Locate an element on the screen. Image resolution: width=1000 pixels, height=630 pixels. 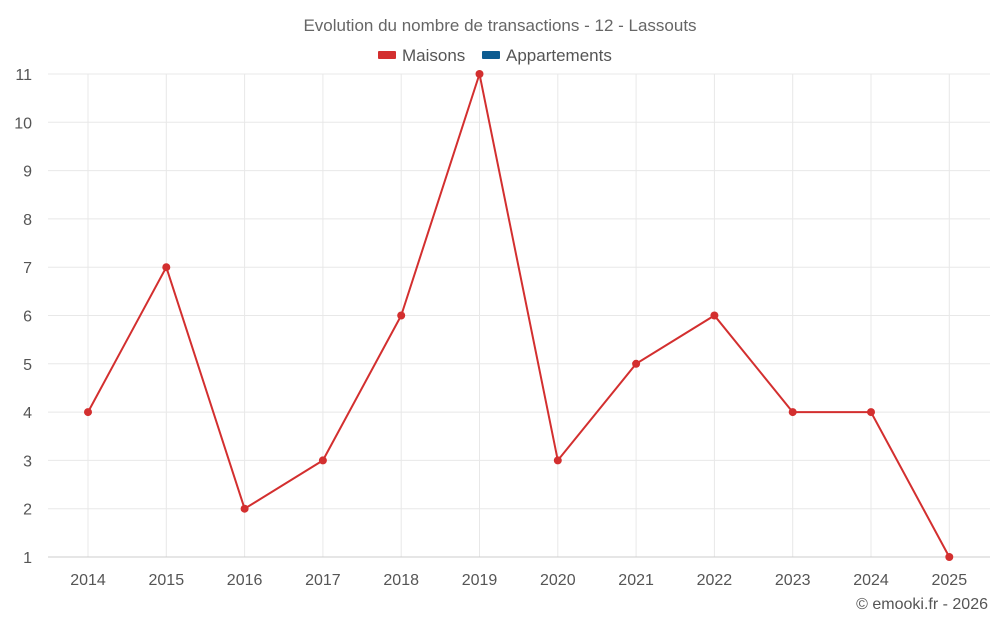
x-tick-label-2023: 2023 is located at coordinates (793, 580).